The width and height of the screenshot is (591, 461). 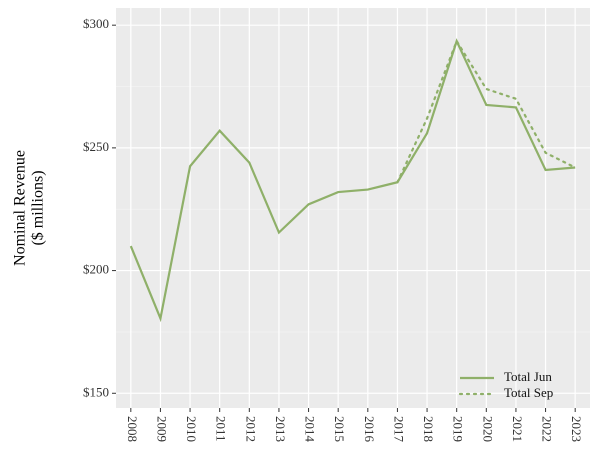 What do you see at coordinates (96, 391) in the screenshot?
I see `y-tick-label: $150` at bounding box center [96, 391].